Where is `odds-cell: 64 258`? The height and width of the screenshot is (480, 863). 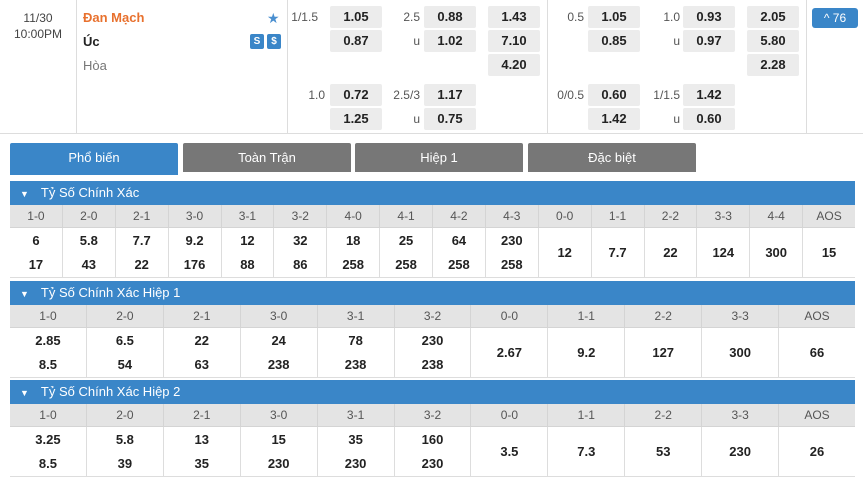
odds-cell: 64 258 is located at coordinates (459, 252).